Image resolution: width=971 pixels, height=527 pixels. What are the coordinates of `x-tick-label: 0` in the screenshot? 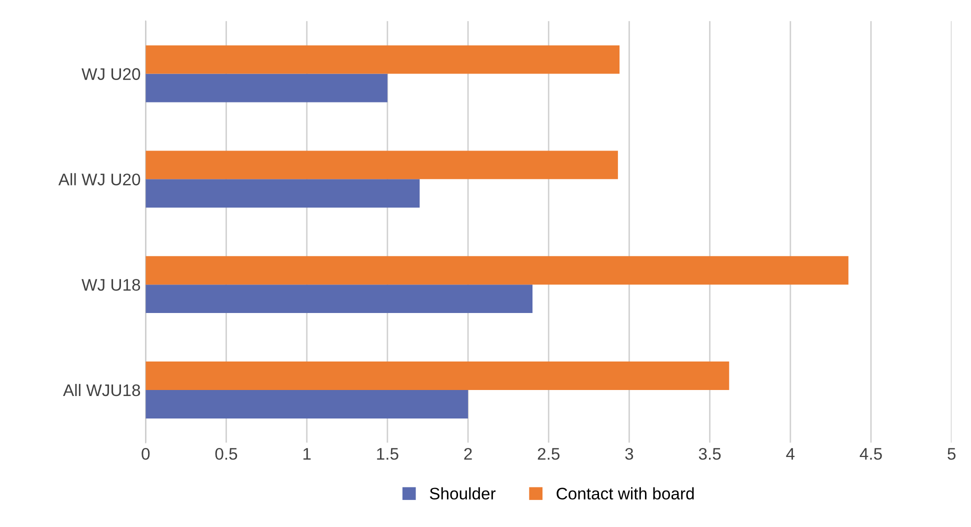 It's located at (146, 454).